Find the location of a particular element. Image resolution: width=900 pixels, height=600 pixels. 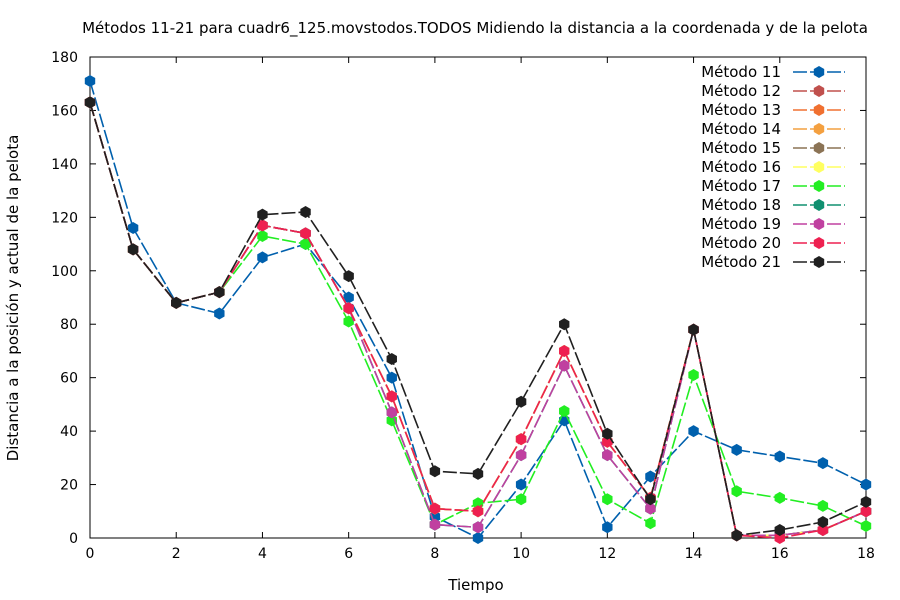

legend-entry: Método 14 is located at coordinates (773, 129).